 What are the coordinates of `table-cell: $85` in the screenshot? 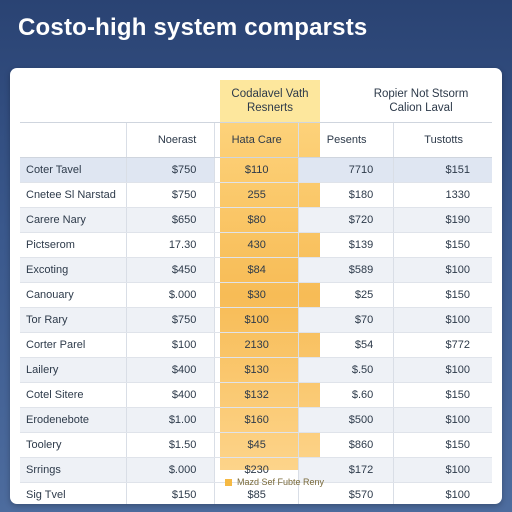 It's located at (256, 493).